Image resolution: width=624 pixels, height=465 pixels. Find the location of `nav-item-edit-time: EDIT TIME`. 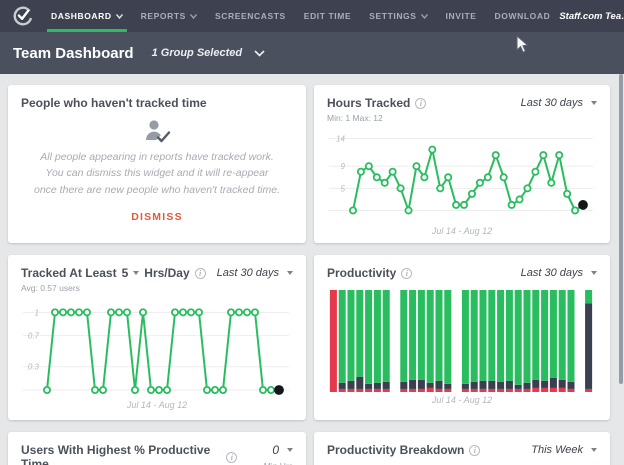

nav-item-edit-time: EDIT TIME is located at coordinates (327, 16).